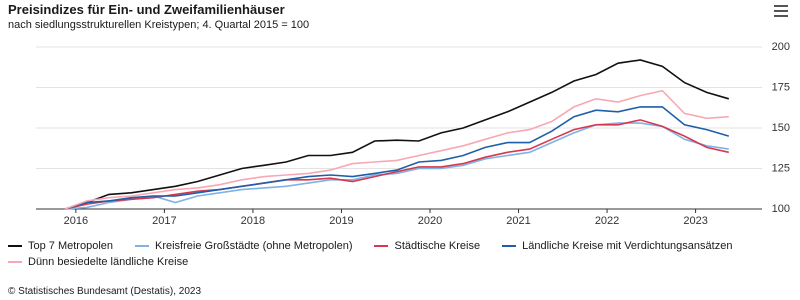  I want to click on legend-label: Kreisfreie Großstädte (ohne Metropolen), so click(254, 246).